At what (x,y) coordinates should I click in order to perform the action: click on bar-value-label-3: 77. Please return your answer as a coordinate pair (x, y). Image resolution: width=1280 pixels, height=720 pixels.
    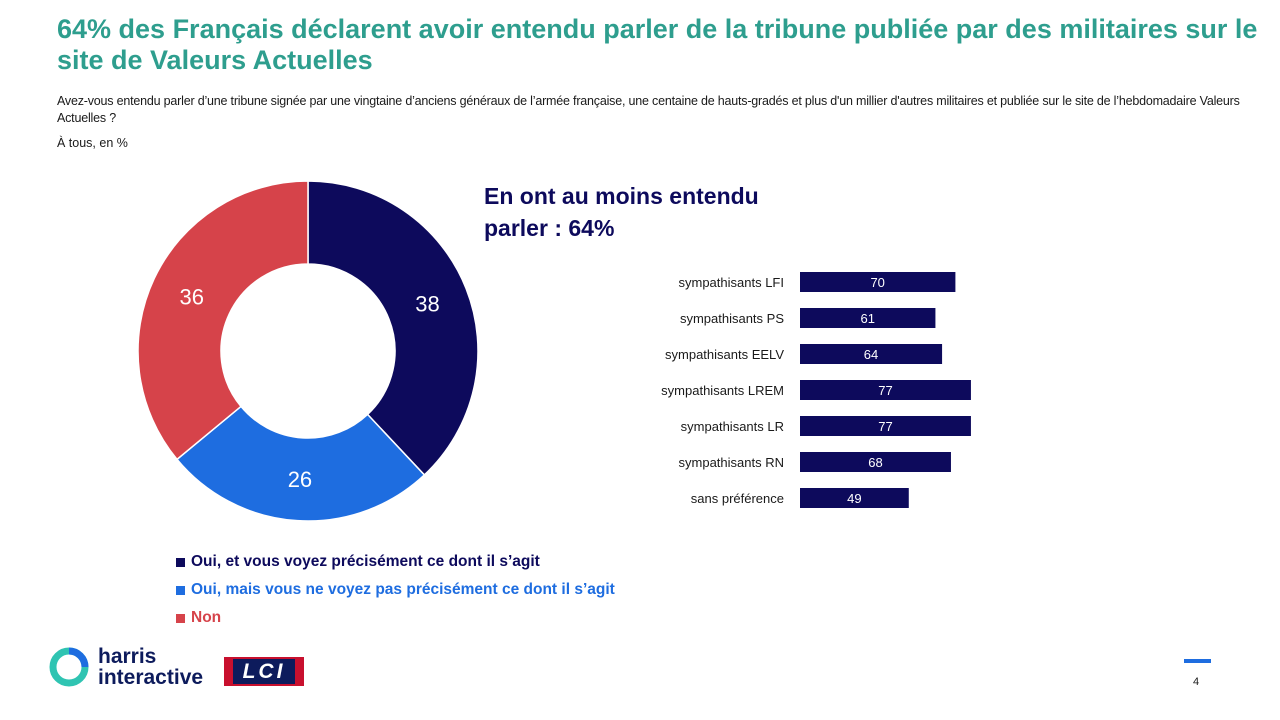
    Looking at the image, I should click on (885, 390).